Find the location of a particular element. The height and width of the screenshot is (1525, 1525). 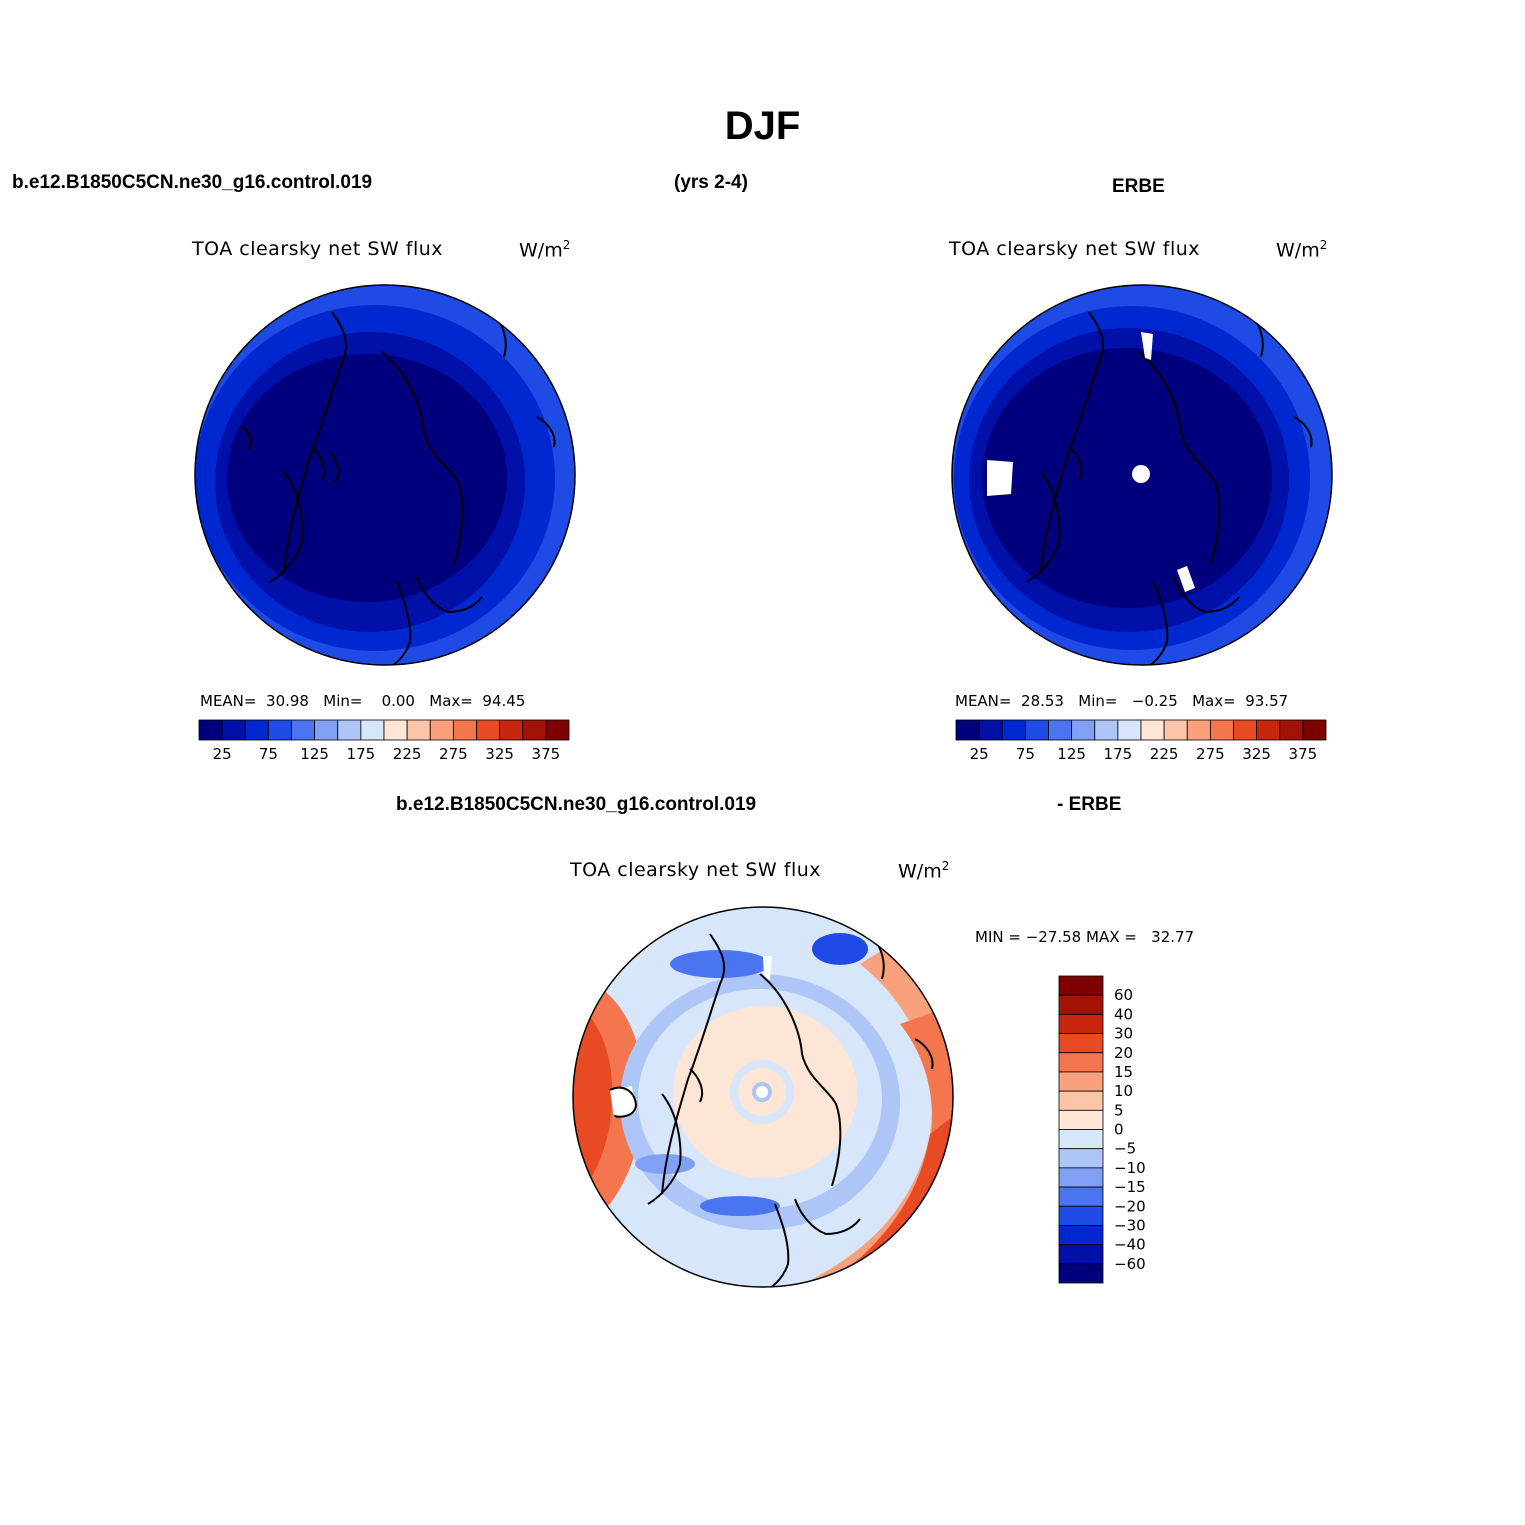

obs-header: ERBE is located at coordinates (1138, 186).